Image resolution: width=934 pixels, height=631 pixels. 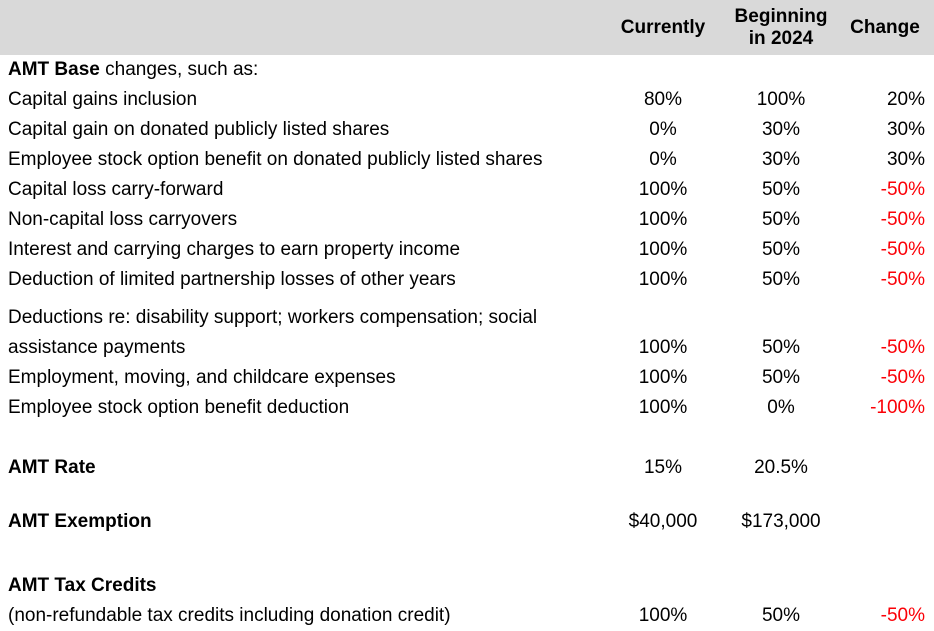 What do you see at coordinates (103, 99) in the screenshot?
I see `row-label-text: Capital gains inclusion` at bounding box center [103, 99].